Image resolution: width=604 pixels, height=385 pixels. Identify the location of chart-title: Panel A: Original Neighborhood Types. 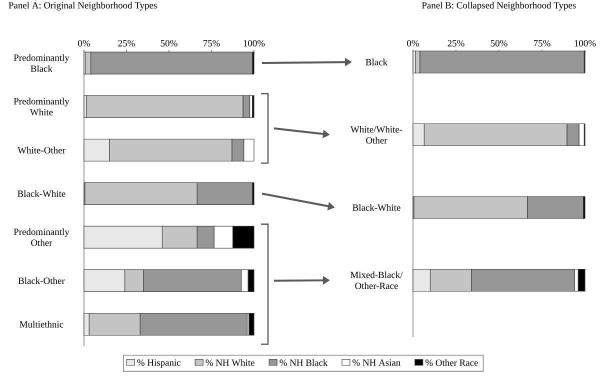
(82, 6).